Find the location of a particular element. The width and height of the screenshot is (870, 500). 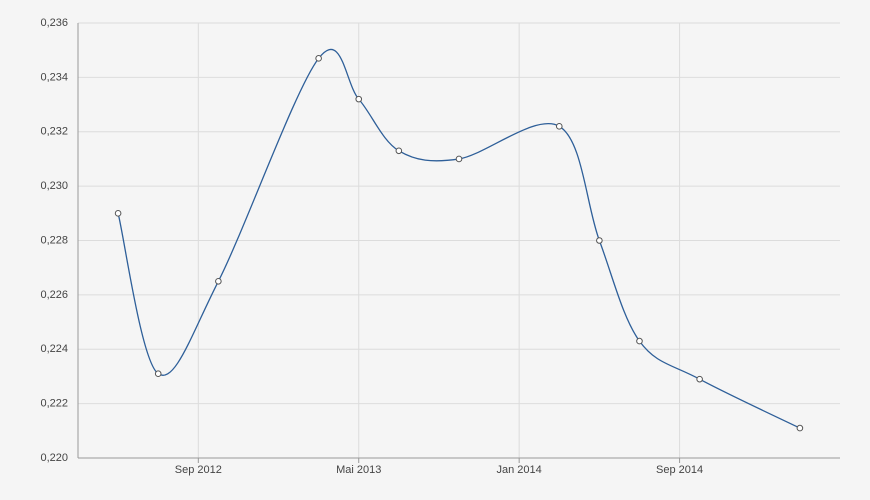

y-tick-label: 0,224 is located at coordinates (54, 349).